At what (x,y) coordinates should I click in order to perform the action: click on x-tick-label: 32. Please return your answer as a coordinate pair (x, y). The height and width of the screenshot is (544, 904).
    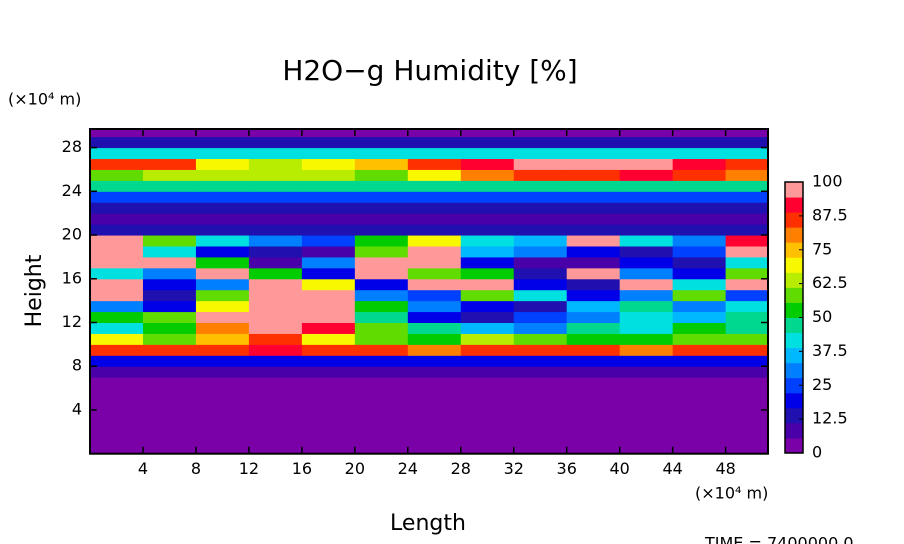
    Looking at the image, I should click on (514, 468).